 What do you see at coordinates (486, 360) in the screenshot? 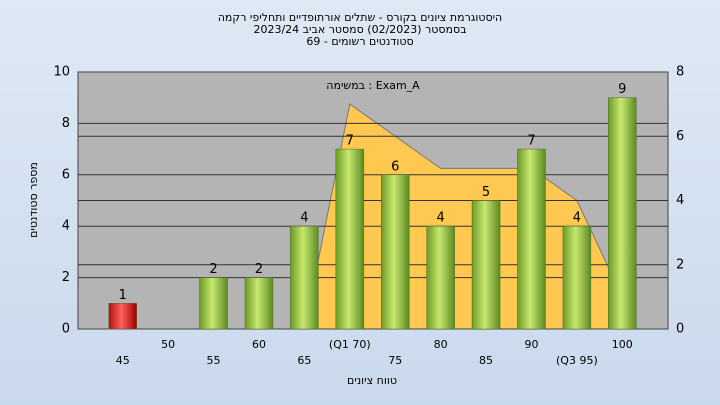
I see `x-tick-label: 85` at bounding box center [486, 360].